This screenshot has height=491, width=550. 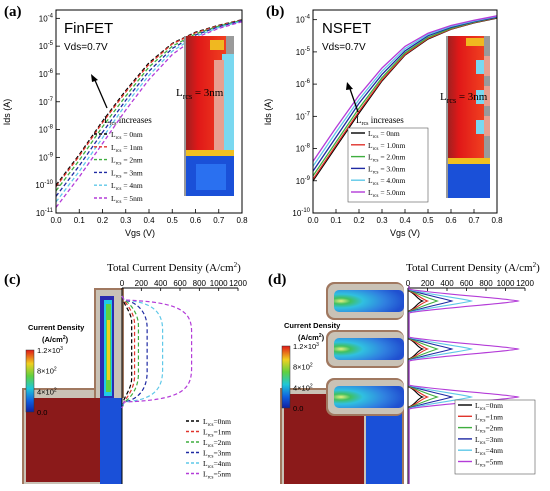 What do you see at coordinates (468, 117) in the screenshot?
I see `panel-b-device-inset` at bounding box center [468, 117].